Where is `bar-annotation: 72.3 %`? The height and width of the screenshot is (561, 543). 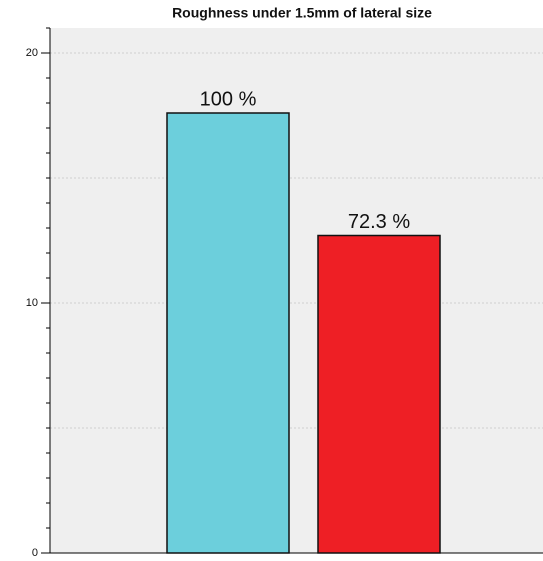 bar-annotation: 72.3 % is located at coordinates (379, 222).